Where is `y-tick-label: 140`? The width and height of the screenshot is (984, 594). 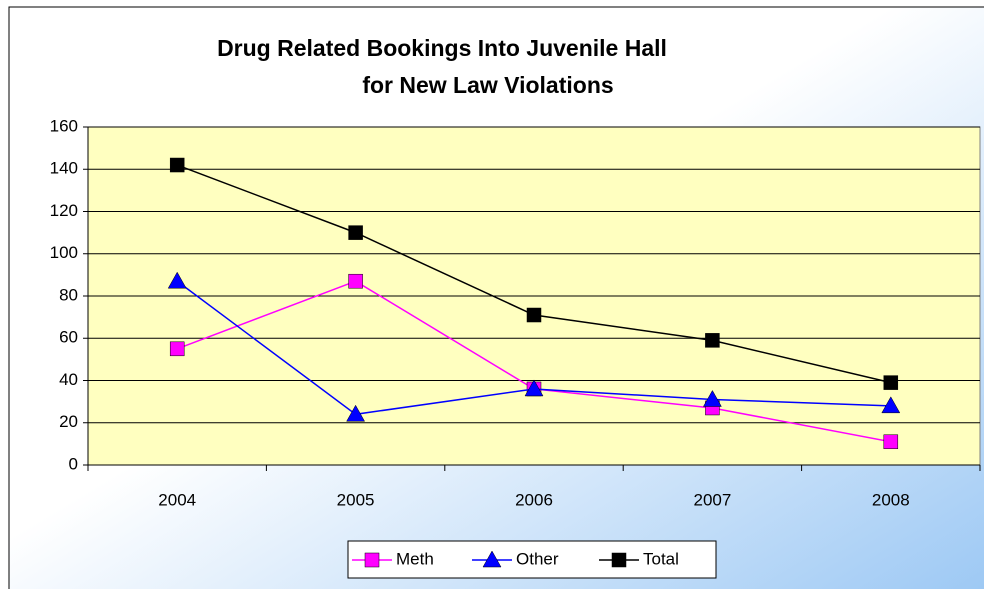 y-tick-label: 140 is located at coordinates (64, 168).